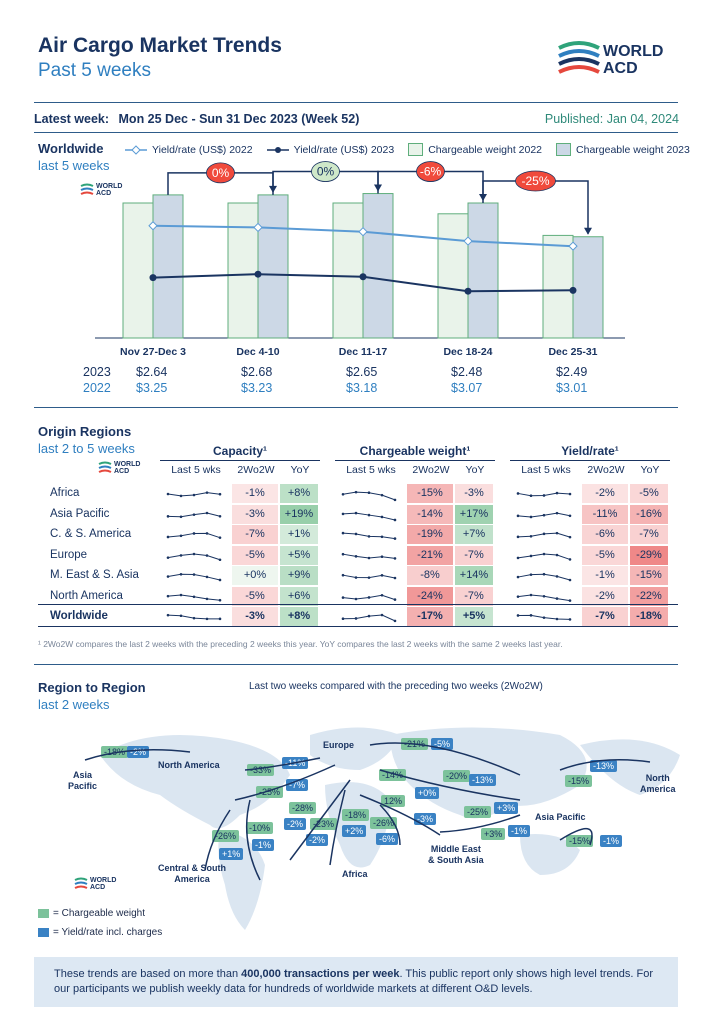 The image size is (709, 1024). What do you see at coordinates (430, 575) in the screenshot?
I see `value-2wo2w: -8%` at bounding box center [430, 575].